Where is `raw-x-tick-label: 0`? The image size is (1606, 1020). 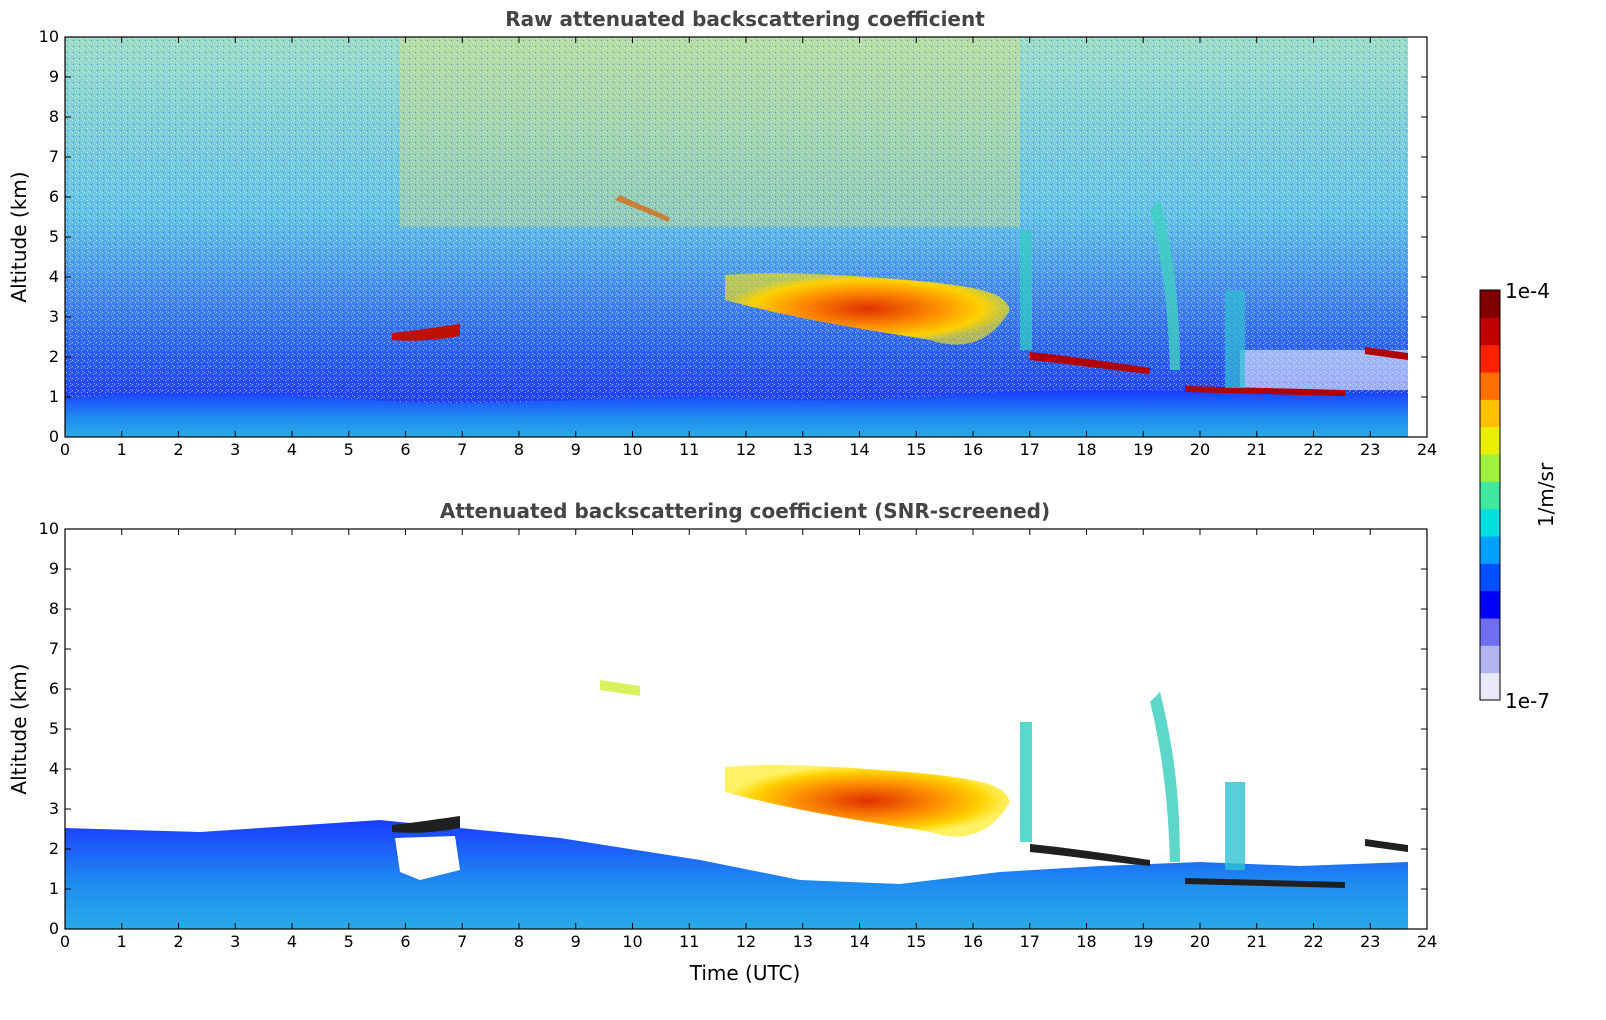 raw-x-tick-label: 0 is located at coordinates (65, 449).